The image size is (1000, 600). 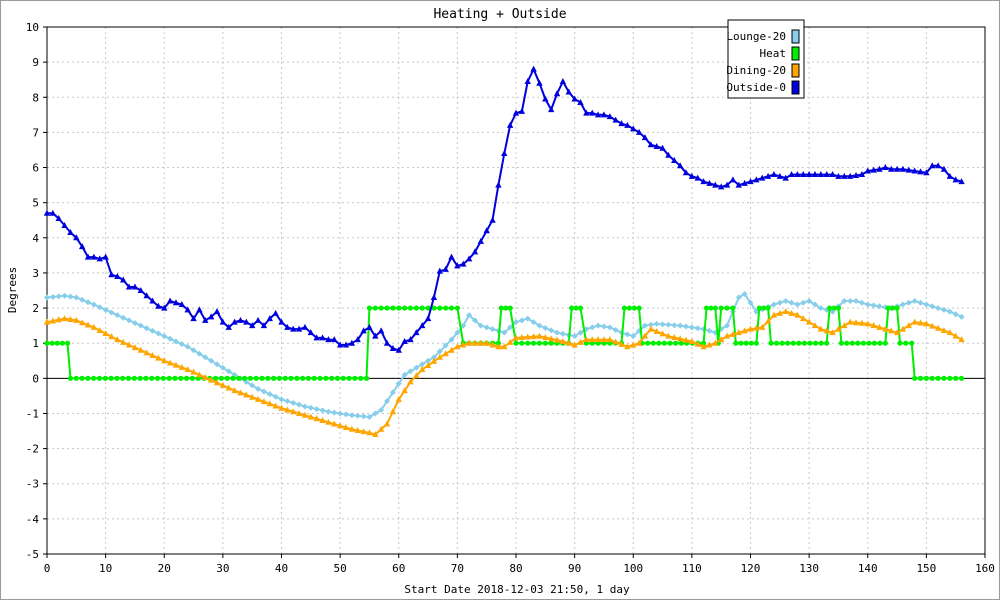 I want to click on y-tick-label: -1, so click(x=32, y=413).